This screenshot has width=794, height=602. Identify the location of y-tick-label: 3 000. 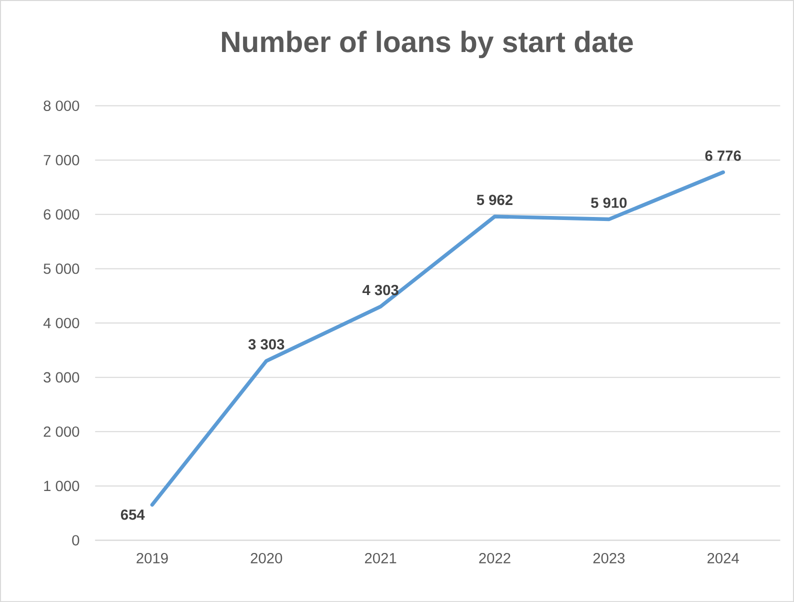
(62, 377).